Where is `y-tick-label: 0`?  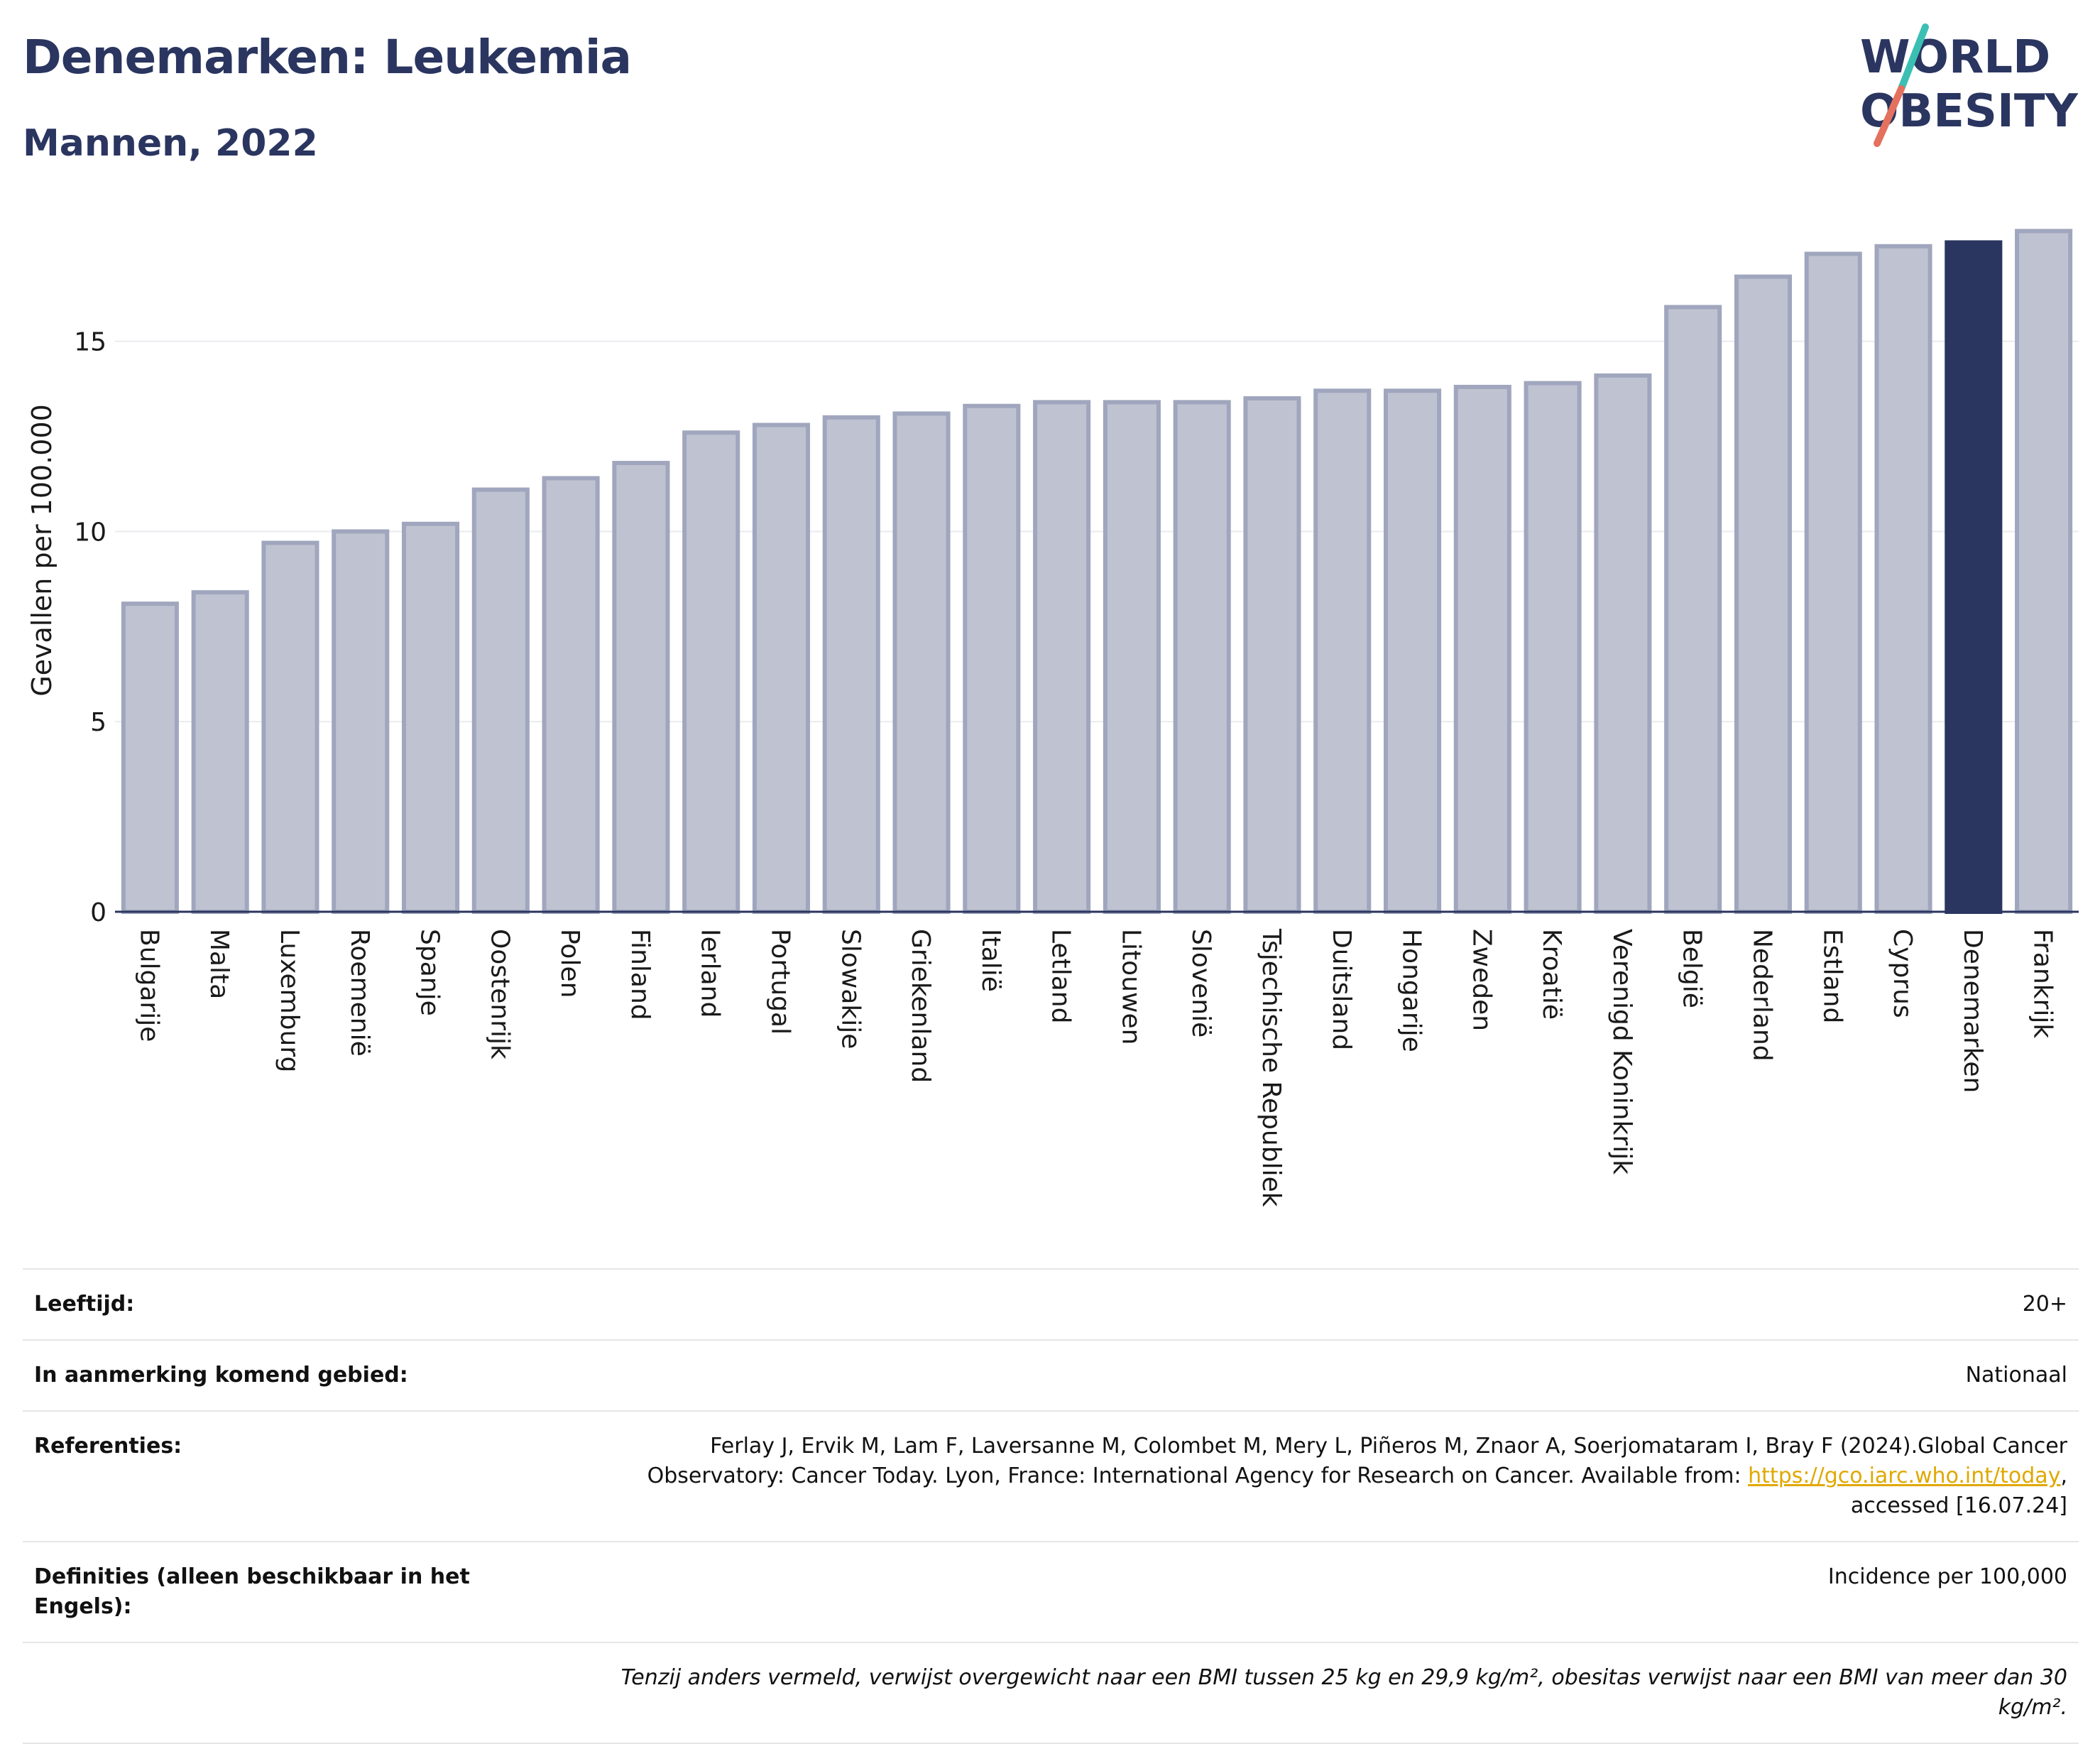 y-tick-label: 0 is located at coordinates (98, 913).